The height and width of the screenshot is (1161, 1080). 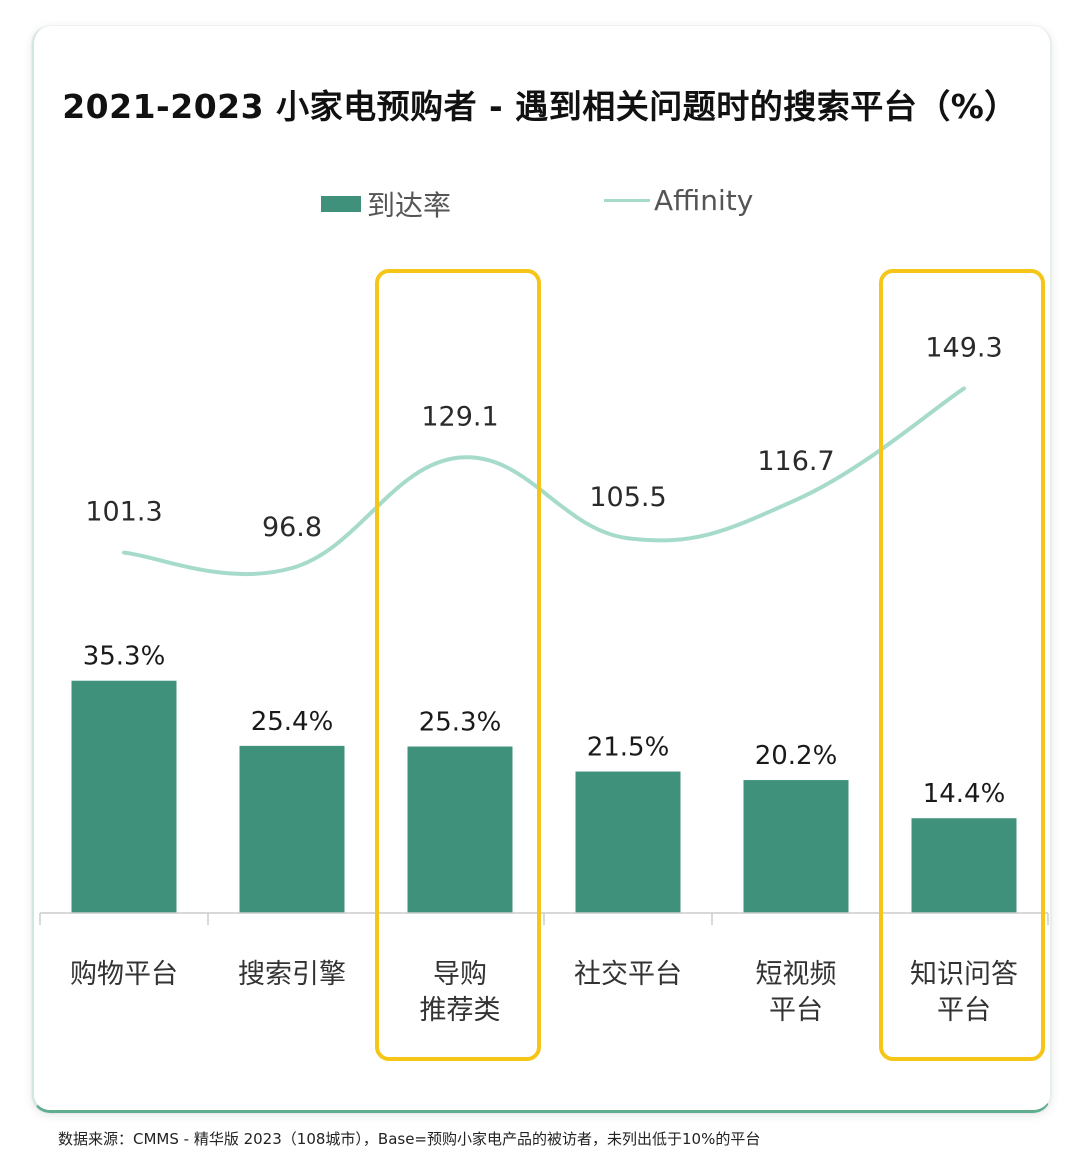 What do you see at coordinates (796, 974) in the screenshot?
I see `category-label: 短视频` at bounding box center [796, 974].